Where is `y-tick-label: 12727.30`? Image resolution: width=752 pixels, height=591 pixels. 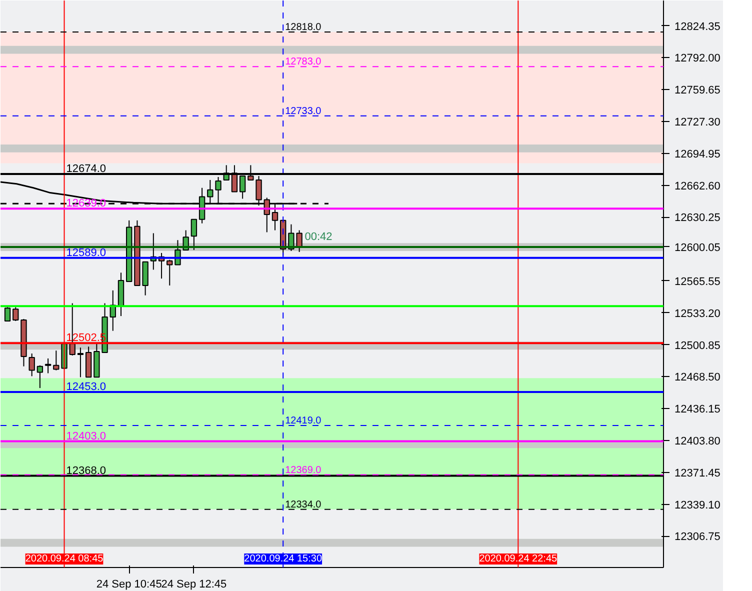 y-tick-label: 12727.30 is located at coordinates (697, 122).